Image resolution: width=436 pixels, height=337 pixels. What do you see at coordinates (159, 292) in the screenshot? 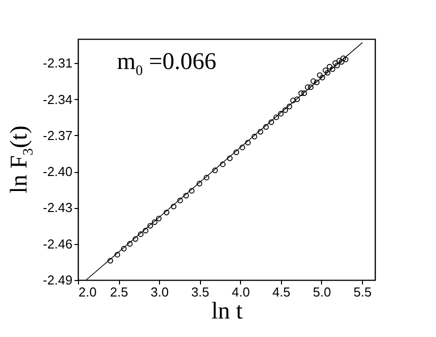
I see `x-tick-label: 3.0` at bounding box center [159, 292].